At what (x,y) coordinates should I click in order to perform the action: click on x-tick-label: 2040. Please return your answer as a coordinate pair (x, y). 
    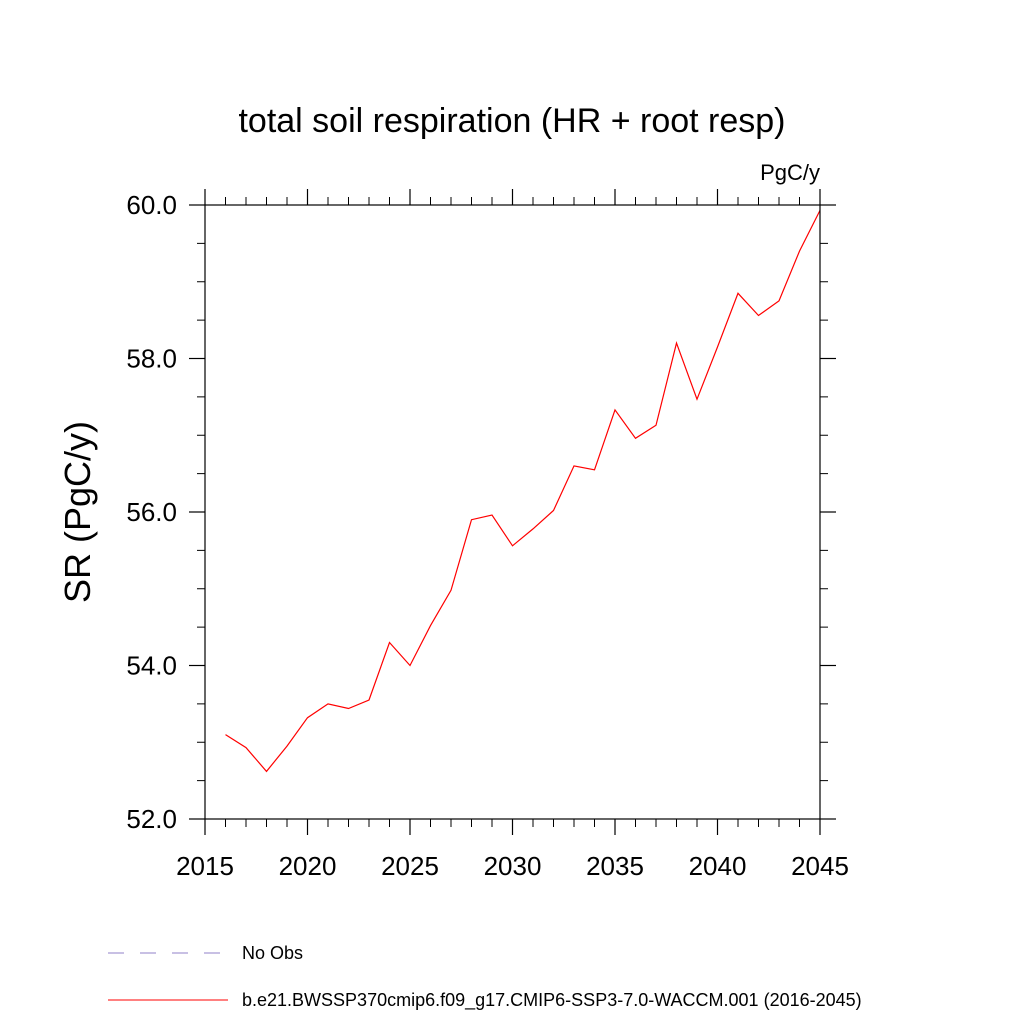
    Looking at the image, I should click on (718, 866).